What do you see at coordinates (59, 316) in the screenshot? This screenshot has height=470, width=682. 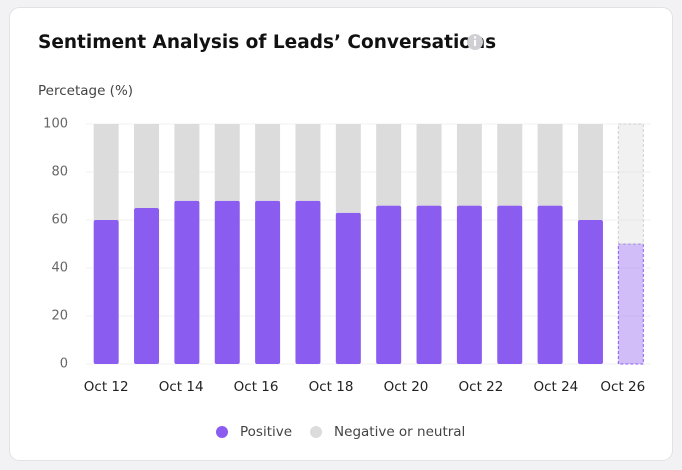 I see `y-tick-label: 20` at bounding box center [59, 316].